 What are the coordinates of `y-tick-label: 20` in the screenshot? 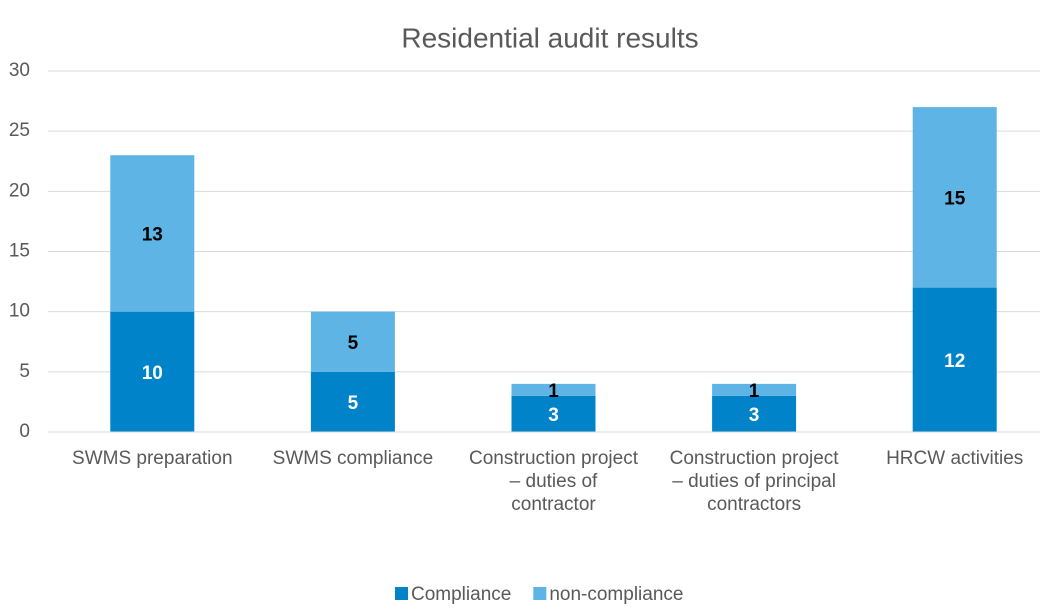 It's located at (19, 190).